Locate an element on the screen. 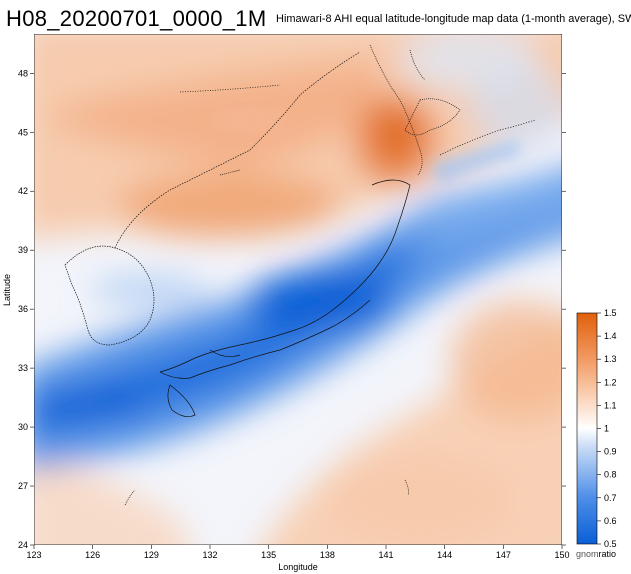  lat-tick-label: 30 is located at coordinates (23, 427).